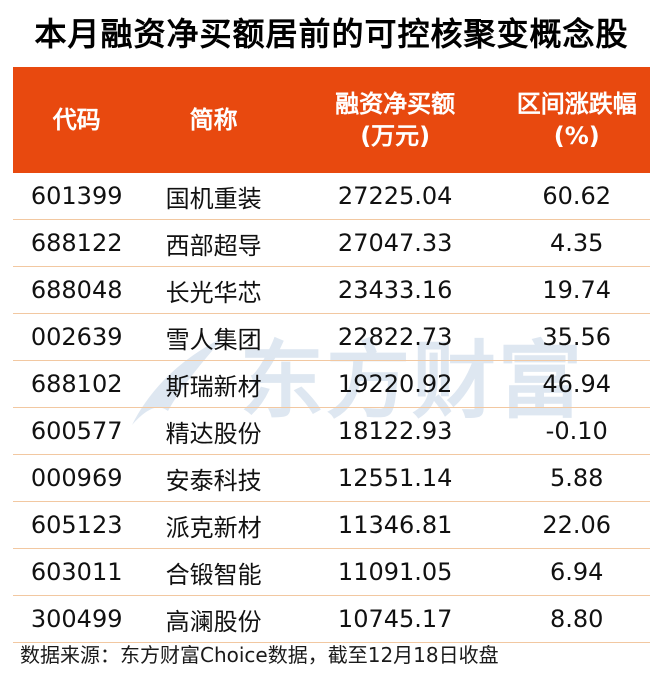 This screenshot has height=687, width=663. What do you see at coordinates (213, 574) in the screenshot?
I see `cell-name: 合锻智能` at bounding box center [213, 574].